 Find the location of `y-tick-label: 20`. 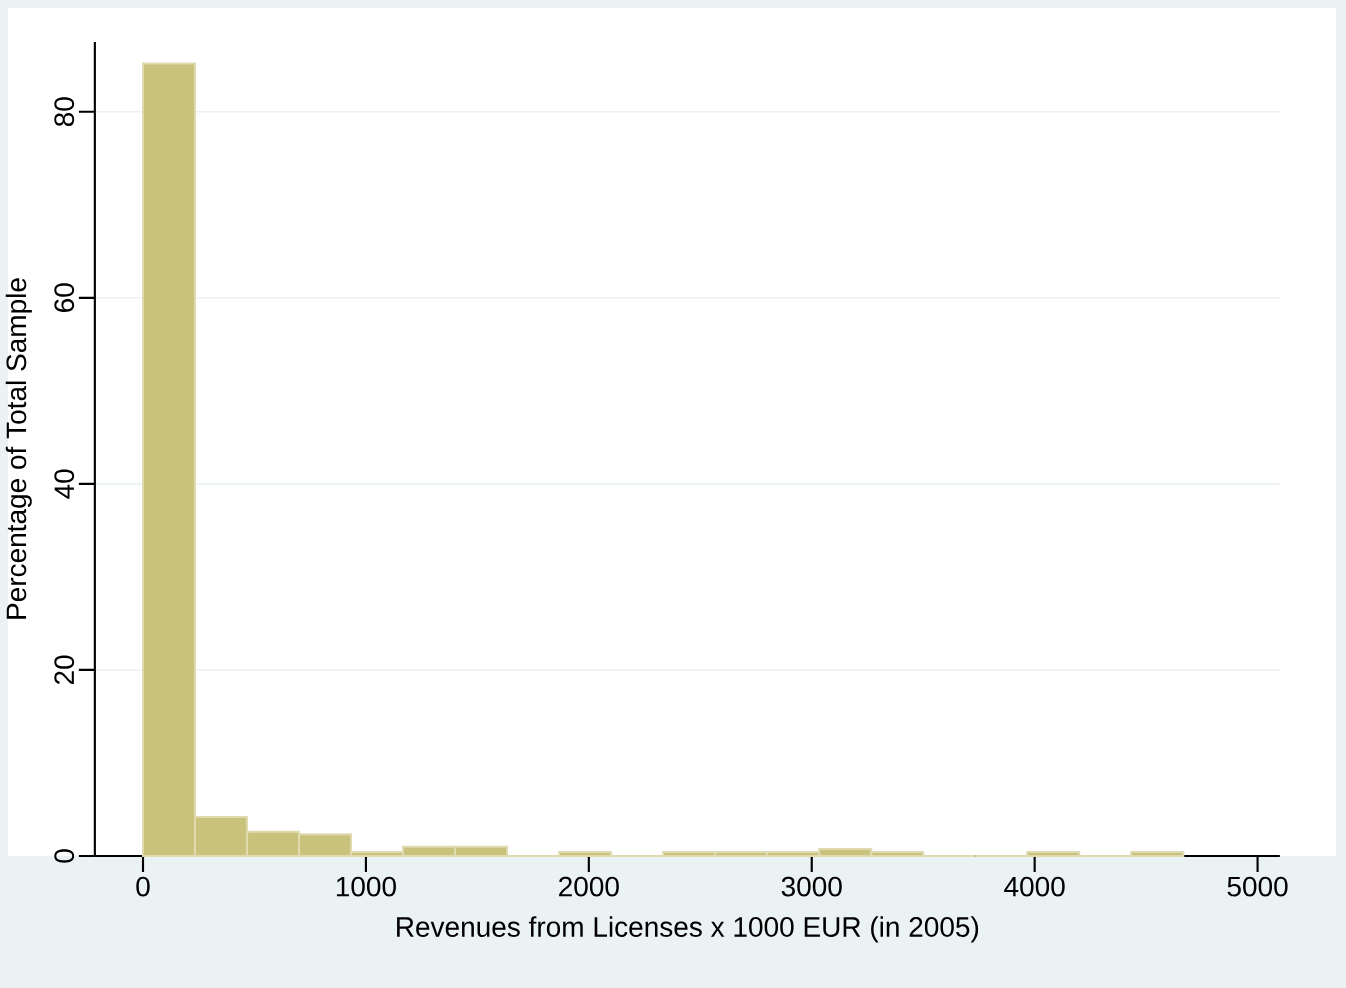

y-tick-label: 20 is located at coordinates (64, 670).